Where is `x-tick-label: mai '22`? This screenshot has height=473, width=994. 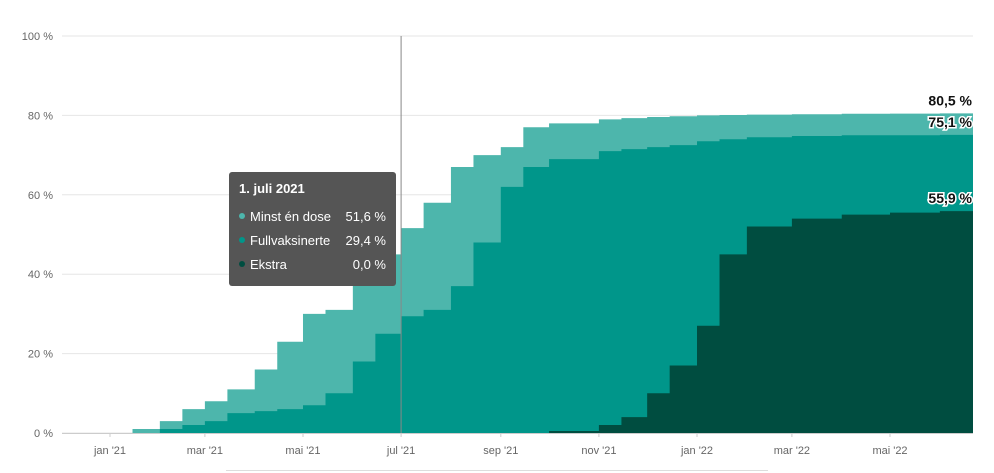 x-tick-label: mai '22 is located at coordinates (889, 451).